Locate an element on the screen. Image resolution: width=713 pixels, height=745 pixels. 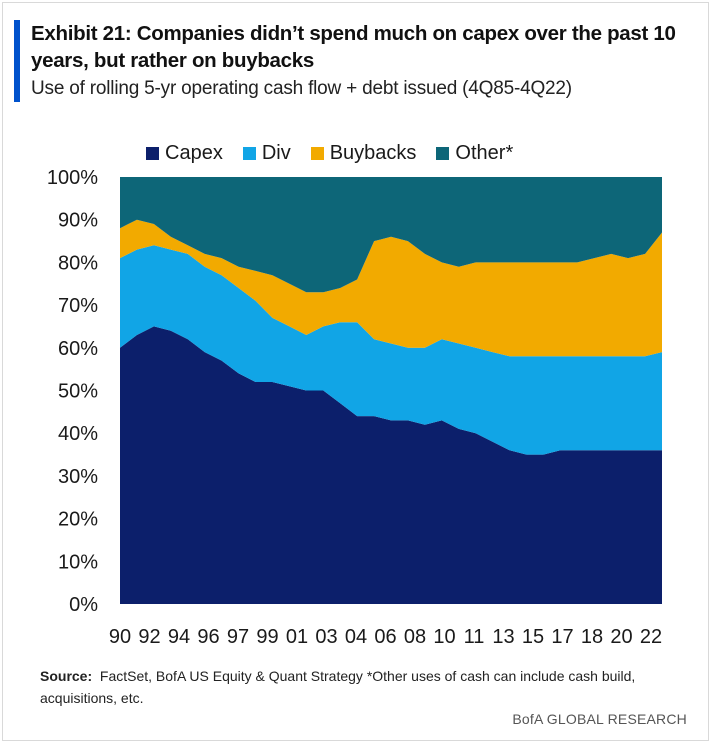
x-tick-label: 94 is located at coordinates (179, 637).